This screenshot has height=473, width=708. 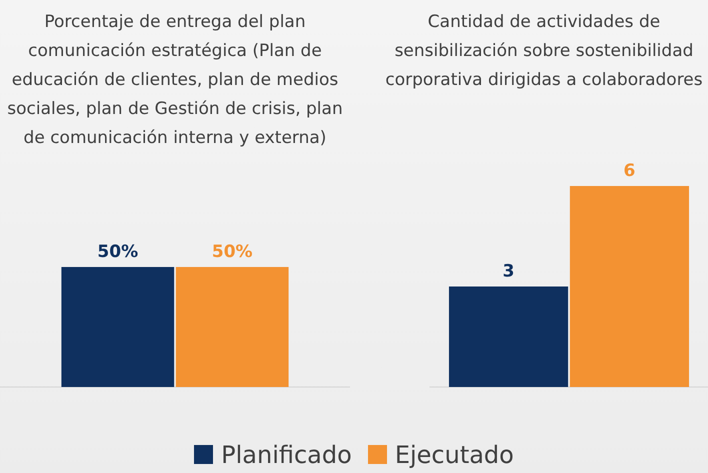 What do you see at coordinates (286, 455) in the screenshot?
I see `legend-label: Planificado` at bounding box center [286, 455].